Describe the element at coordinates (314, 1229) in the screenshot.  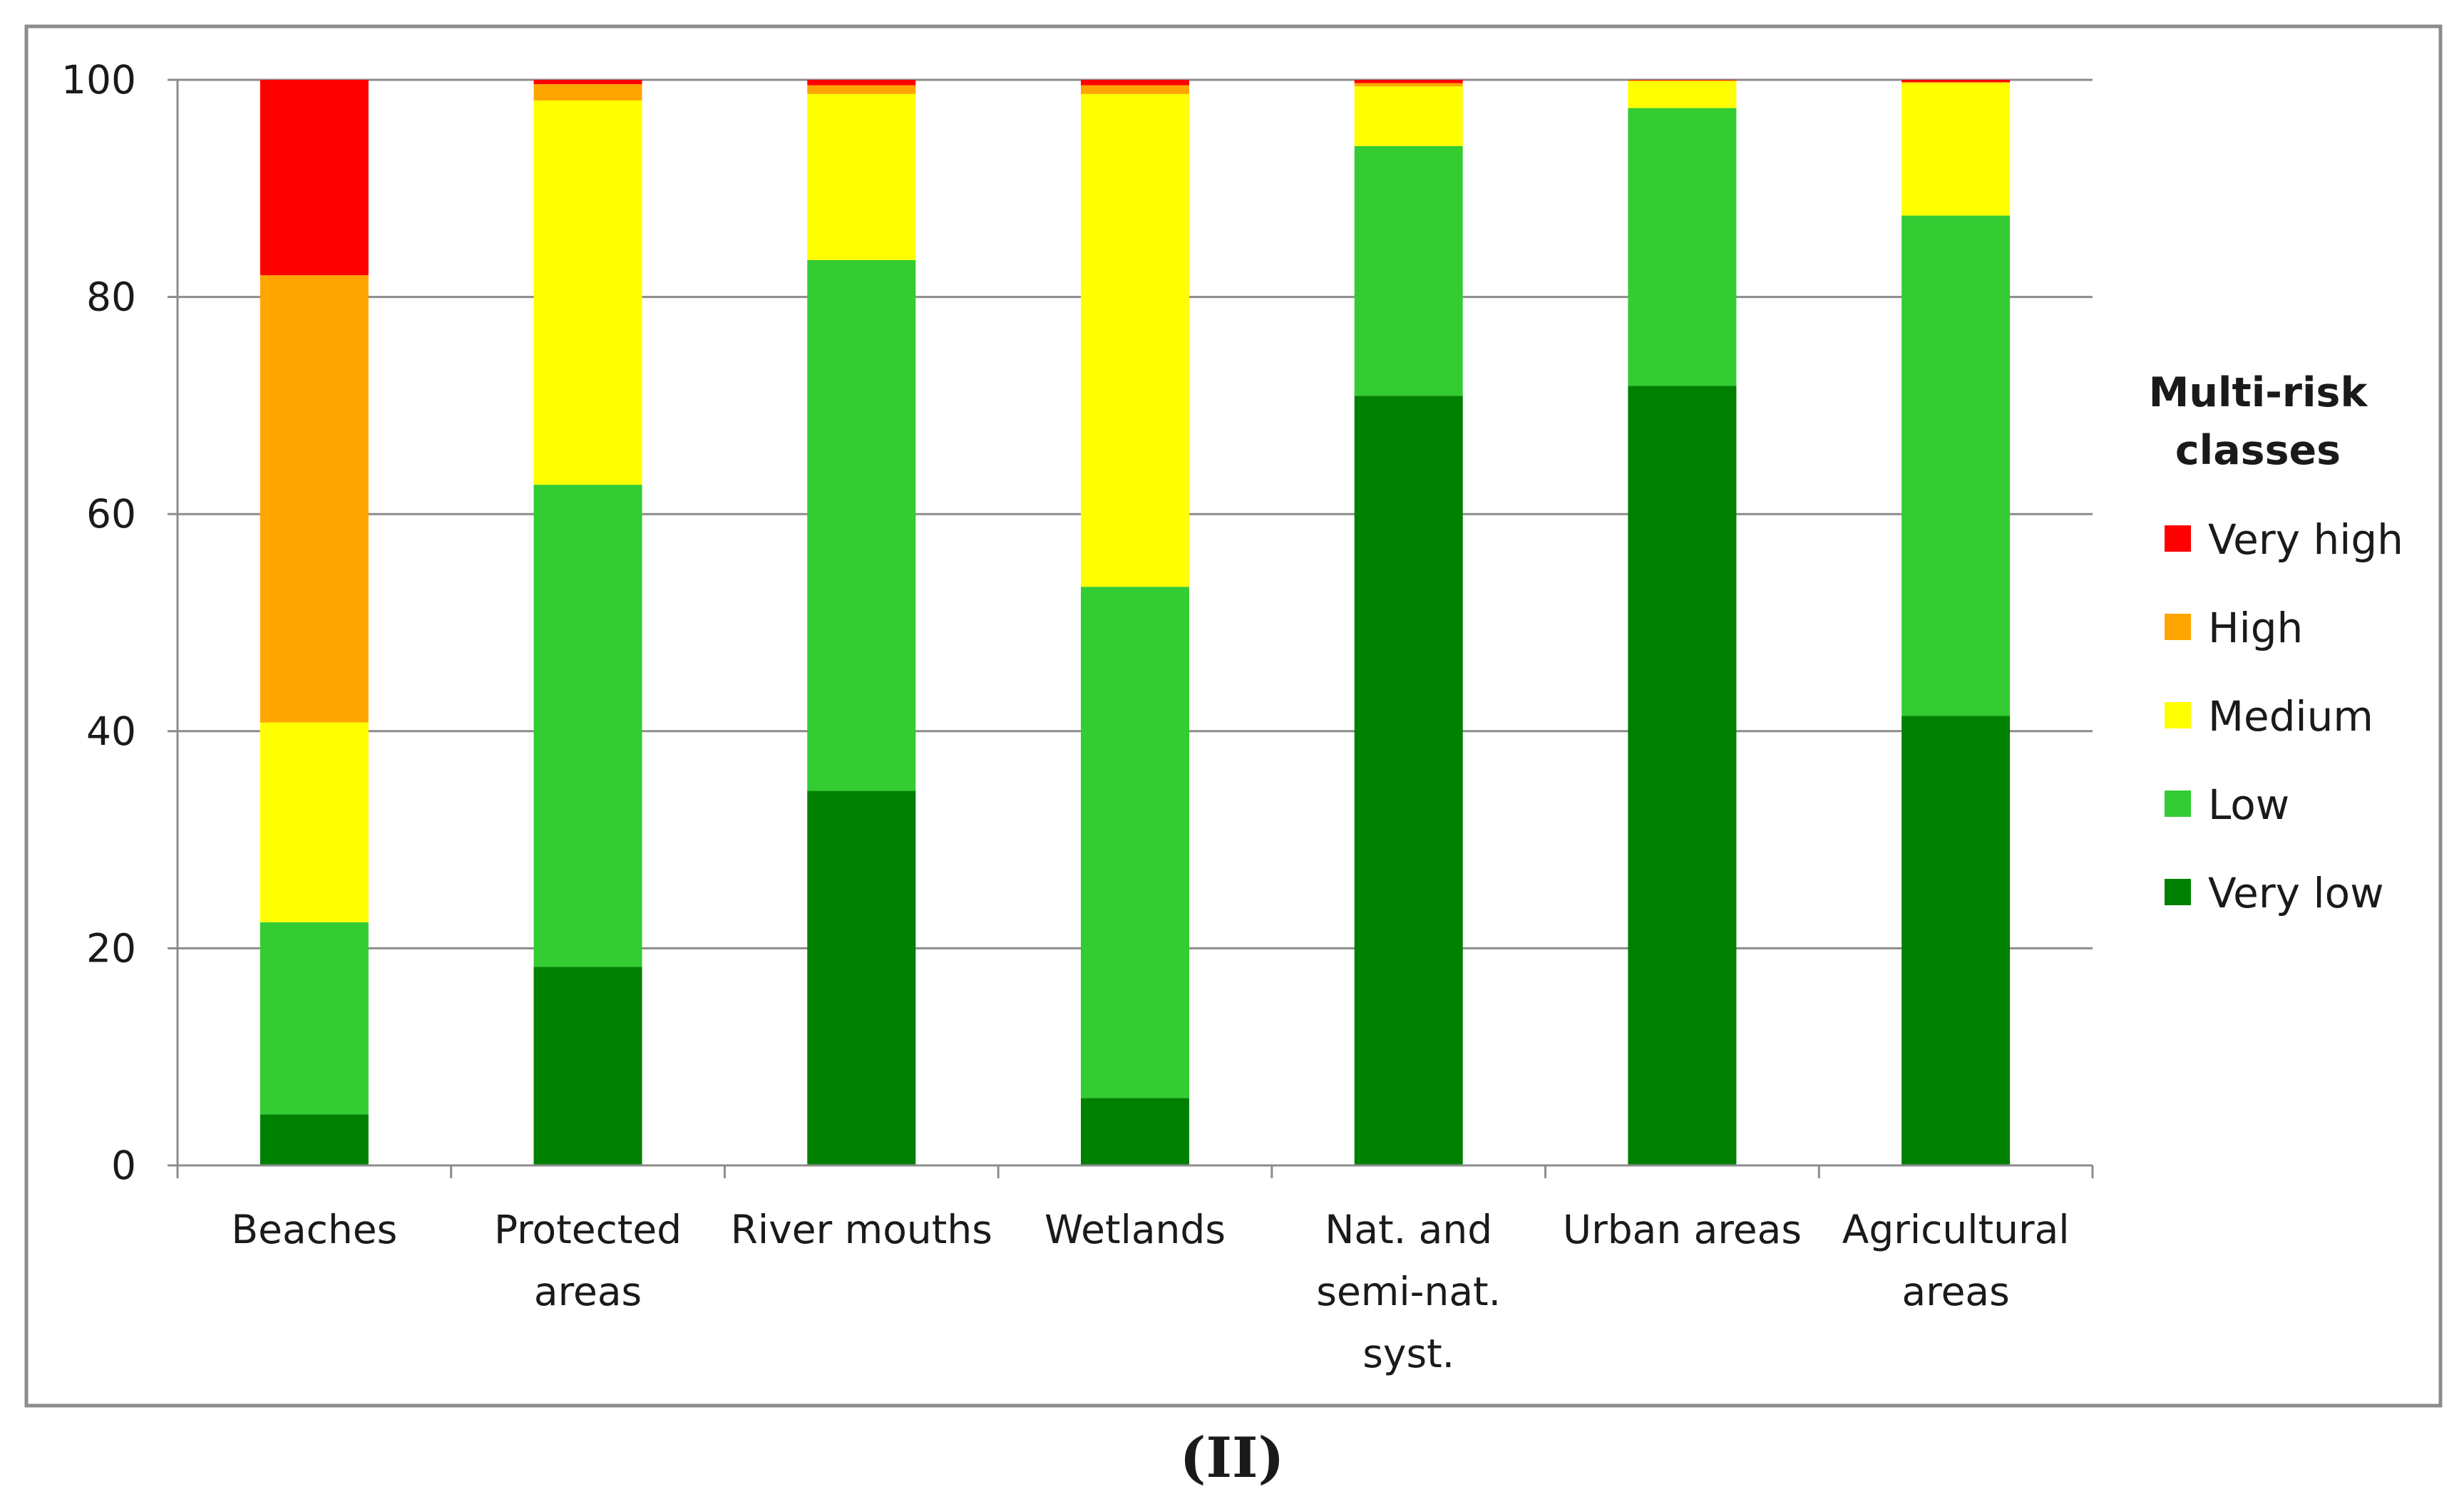
I see `x-category-label: Beaches` at that location.